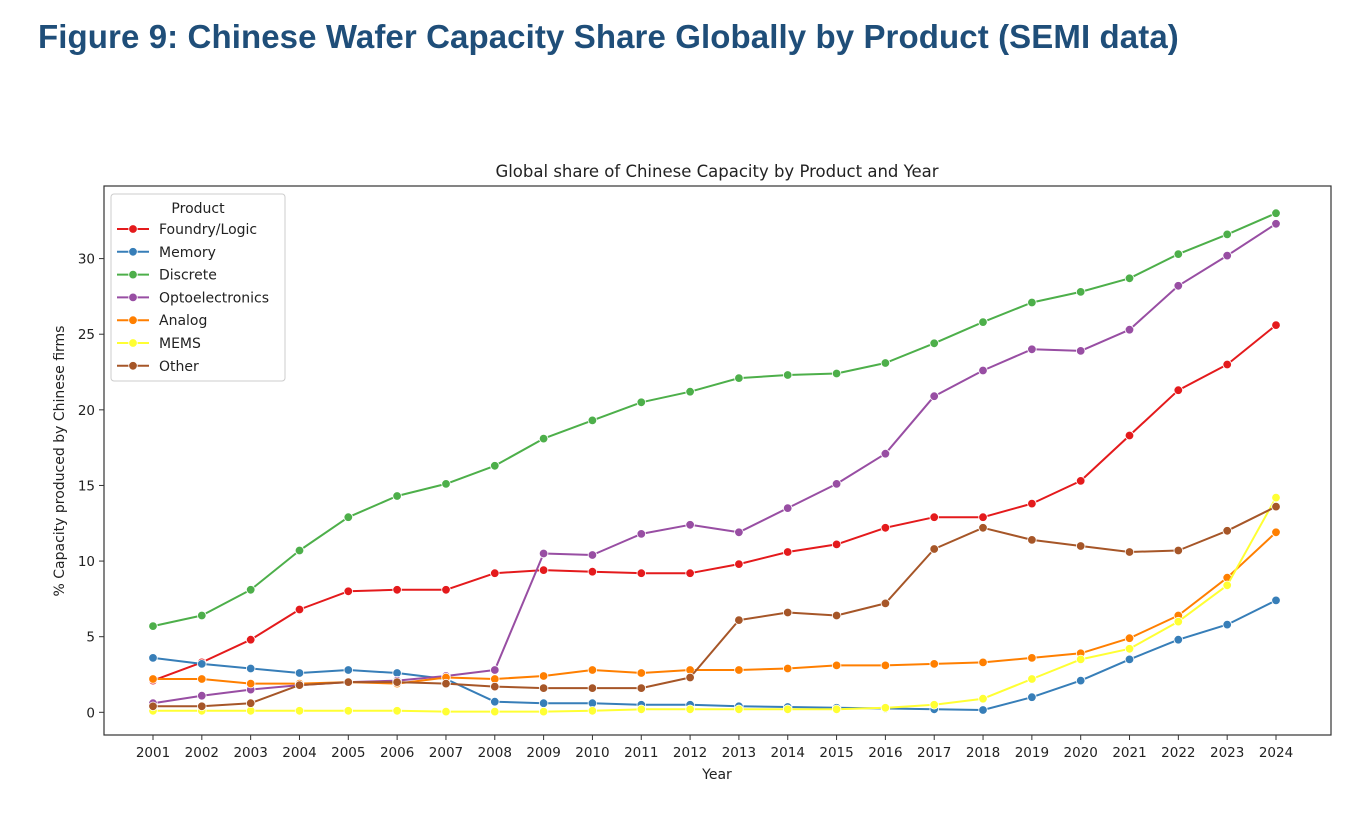 The width and height of the screenshot is (1372, 836). Describe the element at coordinates (208, 230) in the screenshot. I see `legend-label: Foundry/Logic` at that location.